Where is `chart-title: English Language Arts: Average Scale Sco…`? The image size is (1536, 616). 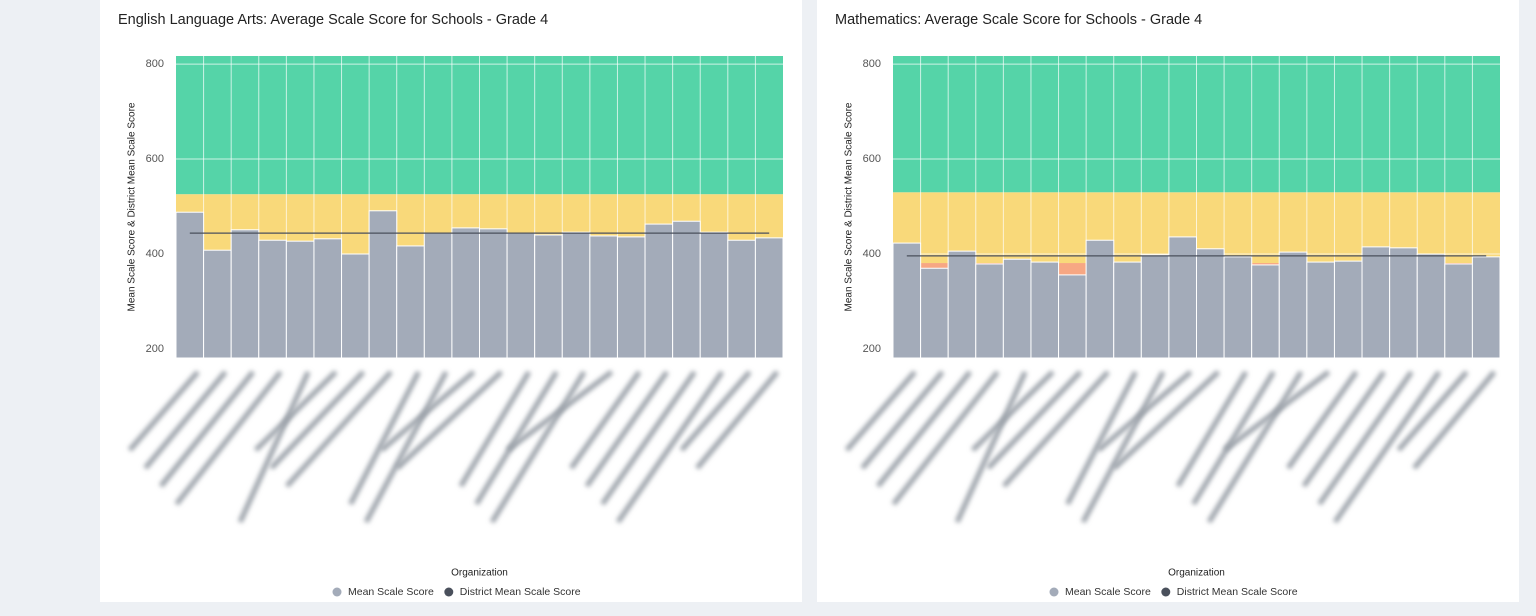 chart-title: English Language Arts: Average Scale Sco… is located at coordinates (333, 20).